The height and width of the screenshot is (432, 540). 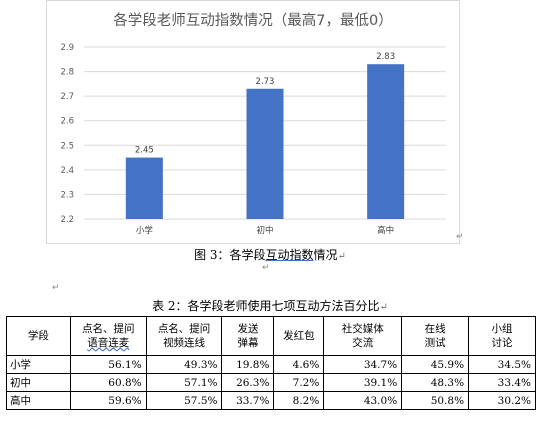 What do you see at coordinates (67, 146) in the screenshot?
I see `y-tick-label: 2.5` at bounding box center [67, 146].